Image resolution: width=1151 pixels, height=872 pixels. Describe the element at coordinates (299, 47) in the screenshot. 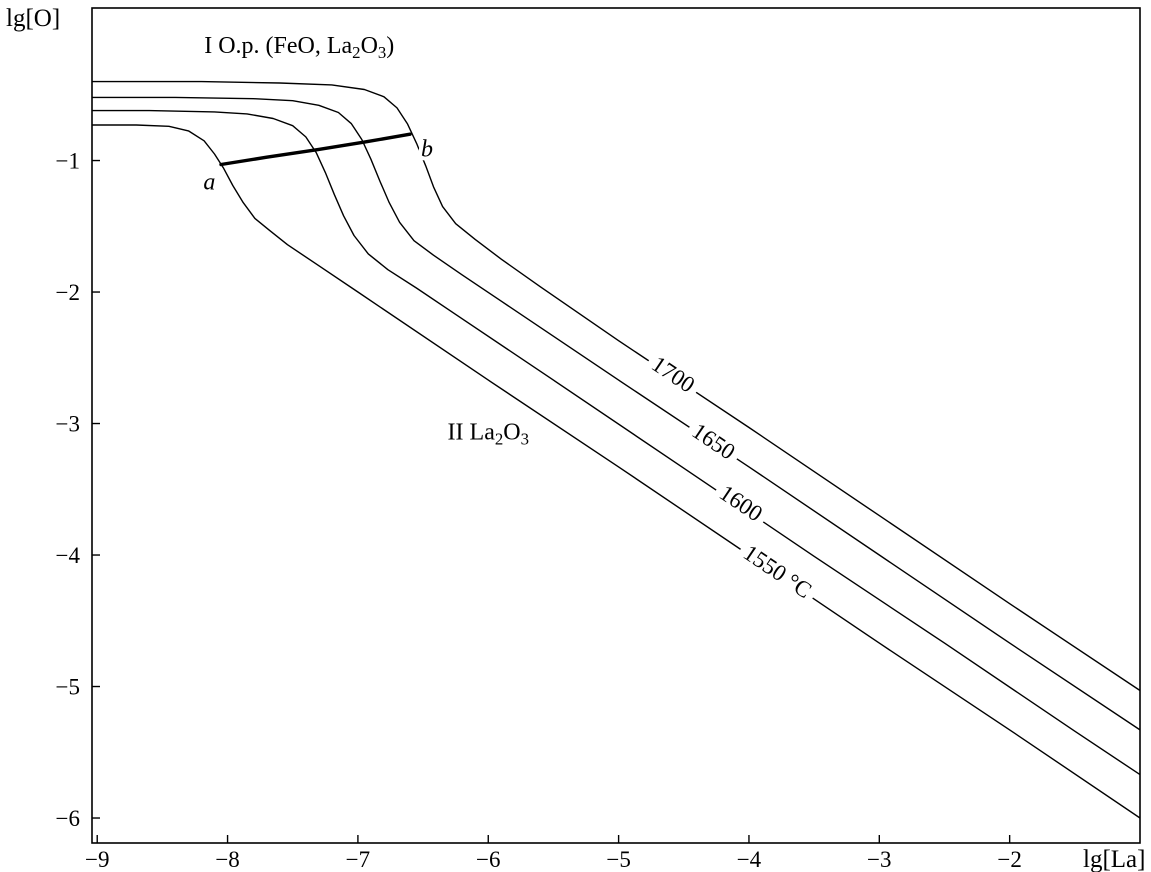

I see `region-I-label: I O.p. (FeO, La2O3)` at that location.